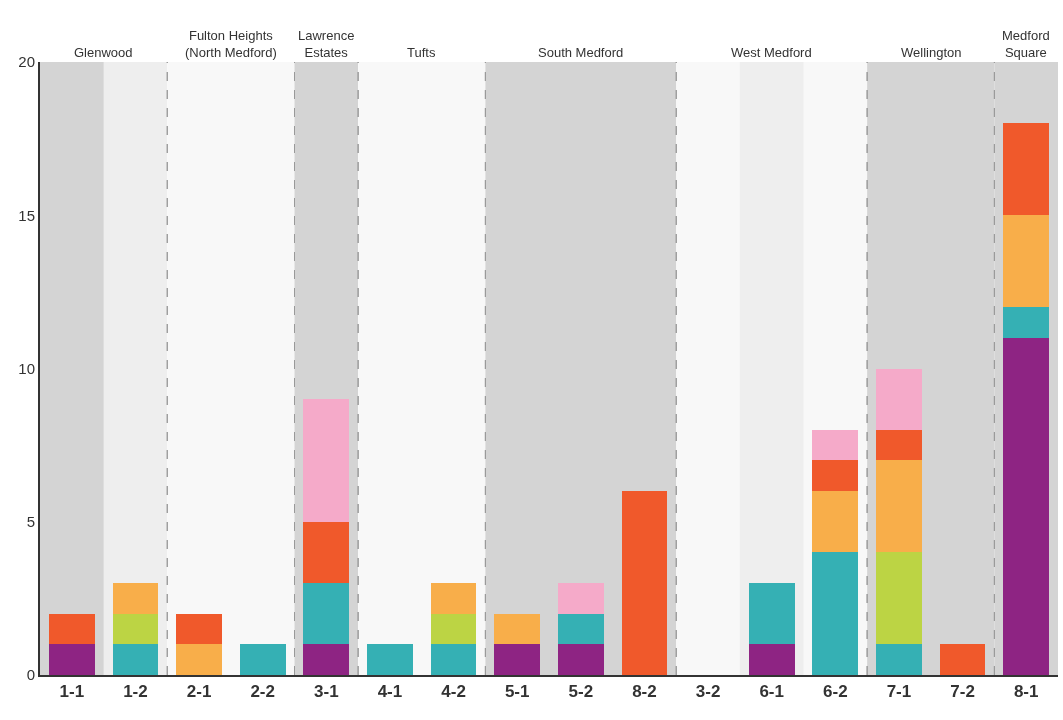  What do you see at coordinates (262, 692) in the screenshot?
I see `x-tick-label: 2-2` at bounding box center [262, 692].